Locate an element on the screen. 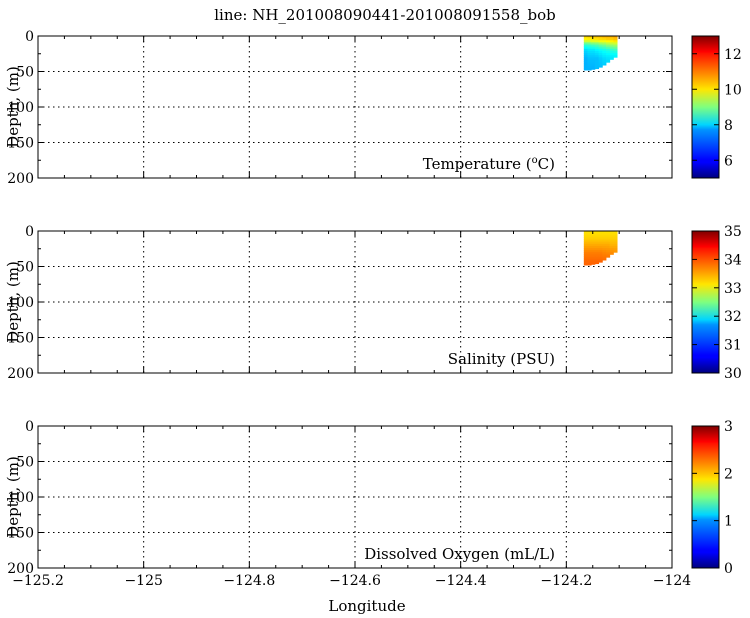  colorbar-tick-label: 2 is located at coordinates (728, 474).